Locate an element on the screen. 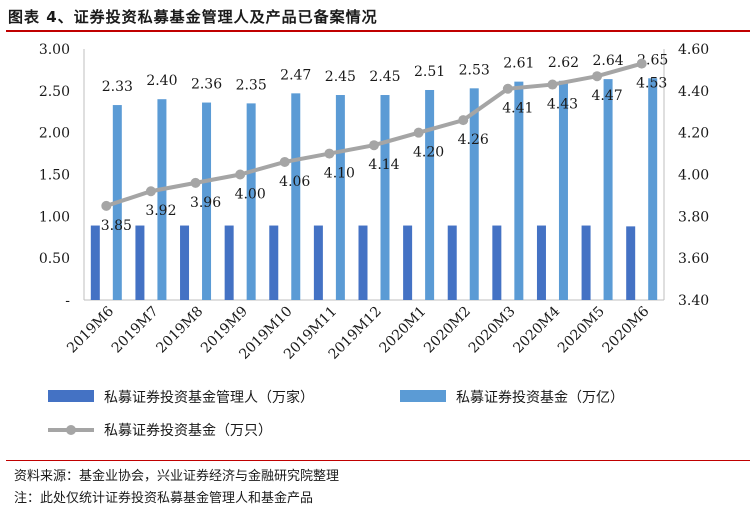 This screenshot has height=512, width=756. x-tick-label: 2020M6 is located at coordinates (626, 329).